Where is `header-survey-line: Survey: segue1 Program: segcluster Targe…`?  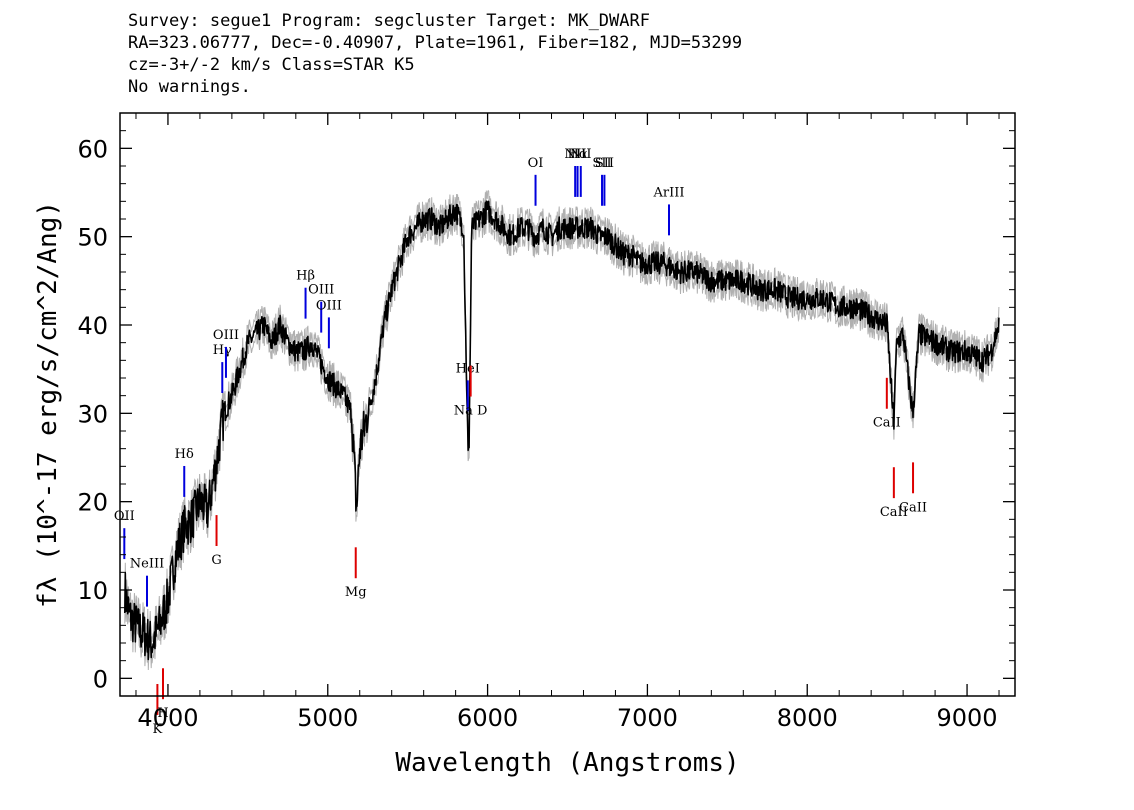 header-survey-line: Survey: segue1 Program: segcluster Targe… is located at coordinates (389, 21).